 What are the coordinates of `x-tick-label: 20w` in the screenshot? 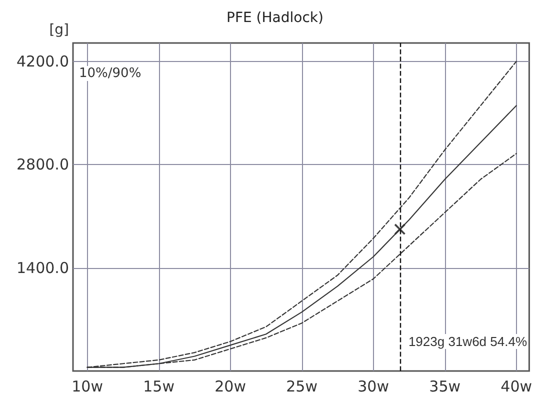 It's located at (230, 387).